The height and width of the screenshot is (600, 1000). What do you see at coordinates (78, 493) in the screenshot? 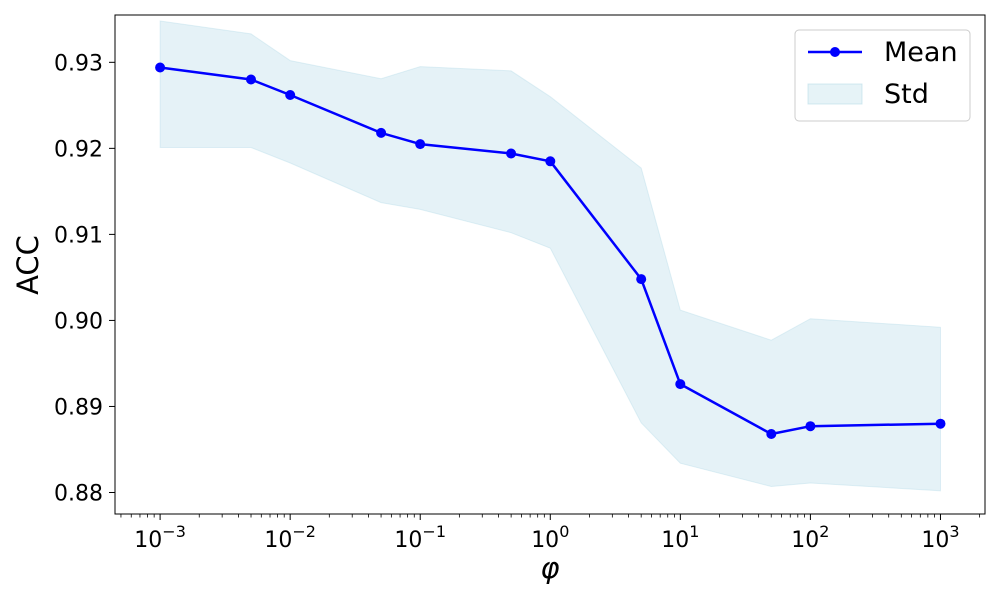
I see `y-tick-label: 0.88` at bounding box center [78, 493].